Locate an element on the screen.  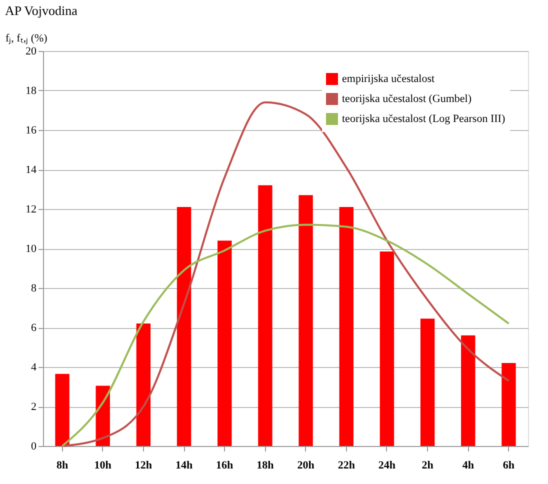
y-tick-label: 8 is located at coordinates (34, 288).